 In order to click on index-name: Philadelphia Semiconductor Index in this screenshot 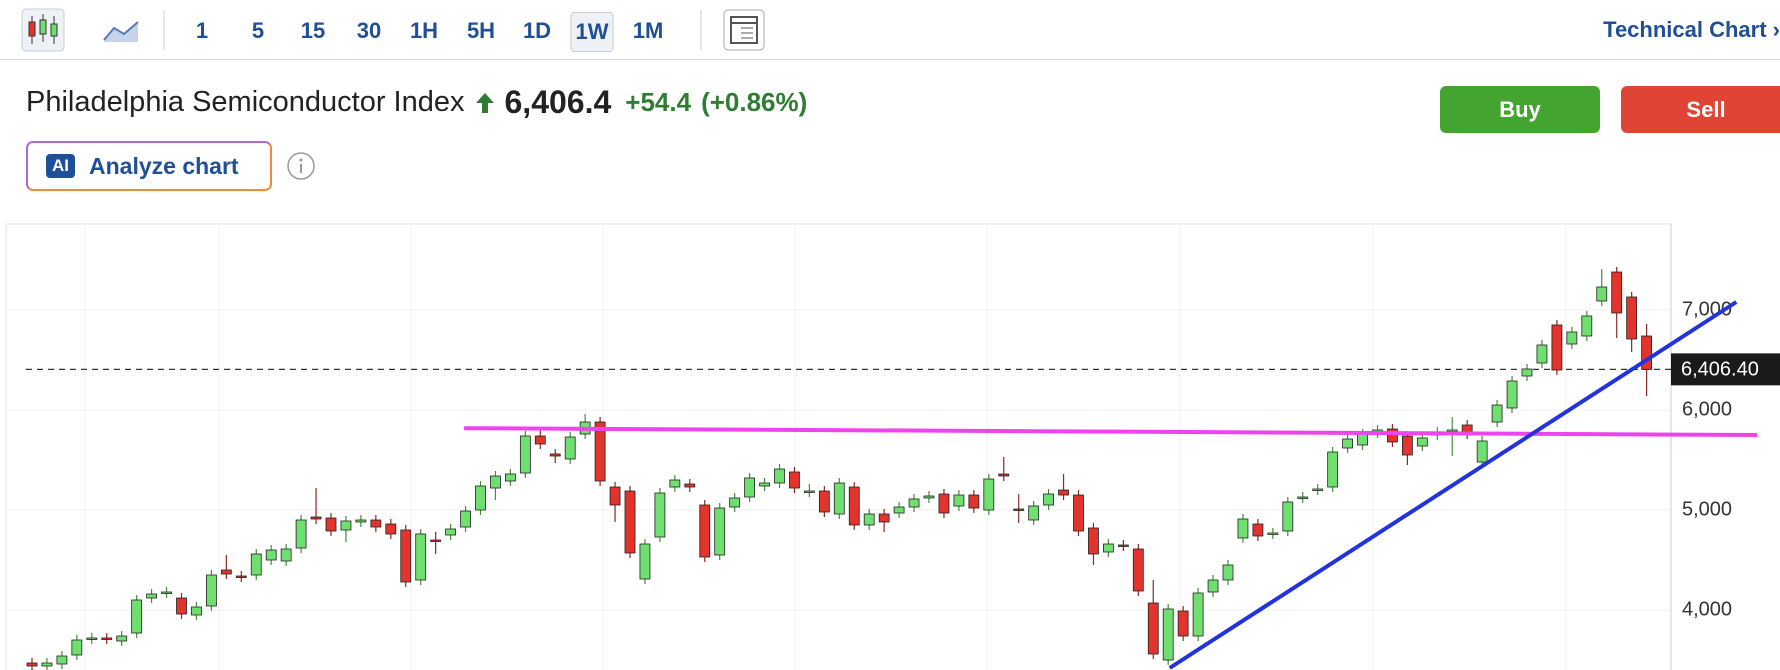, I will do `click(245, 102)`.